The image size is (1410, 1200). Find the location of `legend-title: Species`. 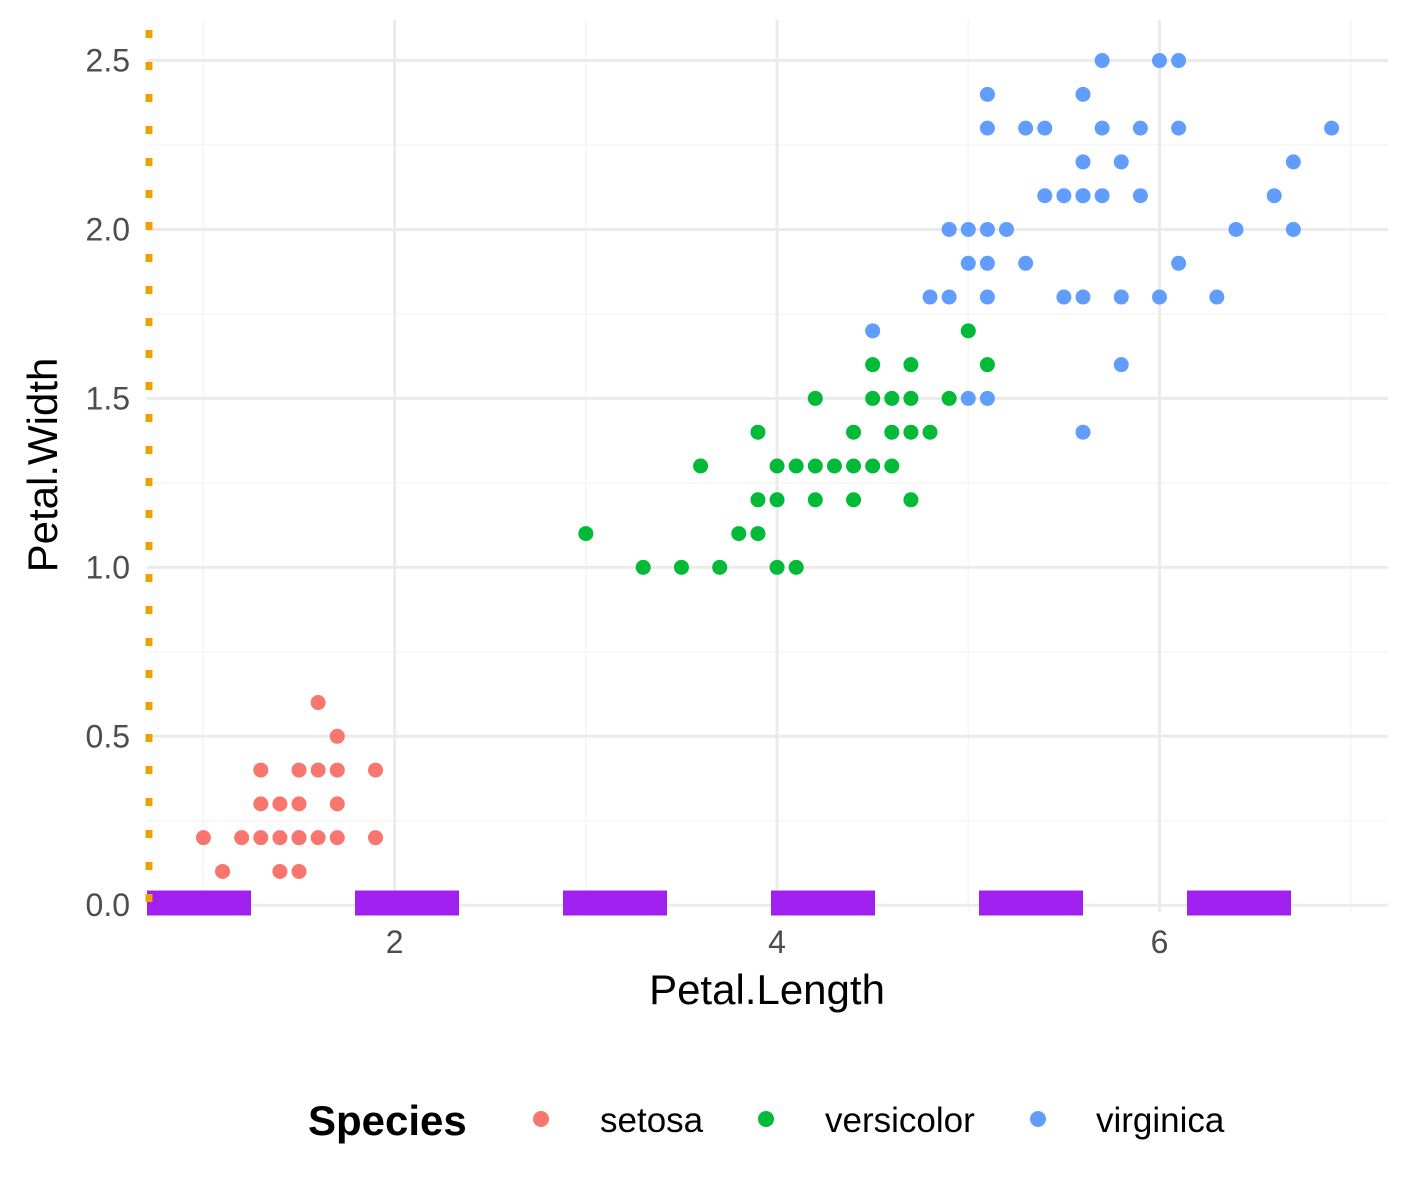

legend-title: Species is located at coordinates (387, 1120).